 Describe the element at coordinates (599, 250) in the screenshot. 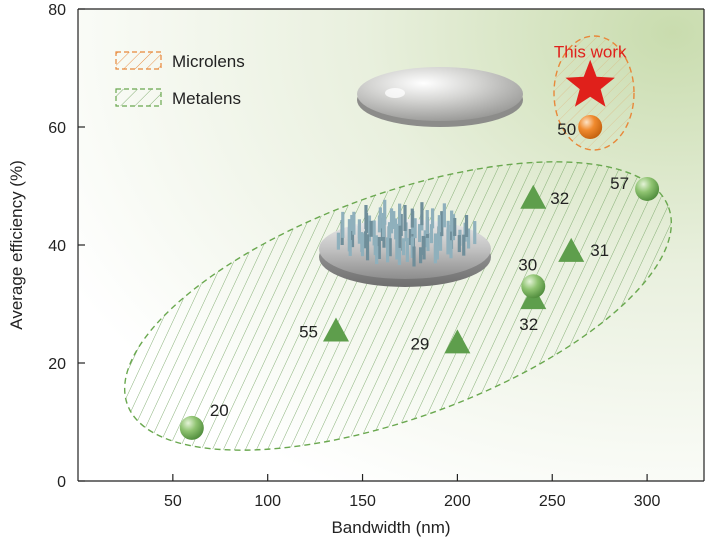

I see `point-label: 31` at that location.